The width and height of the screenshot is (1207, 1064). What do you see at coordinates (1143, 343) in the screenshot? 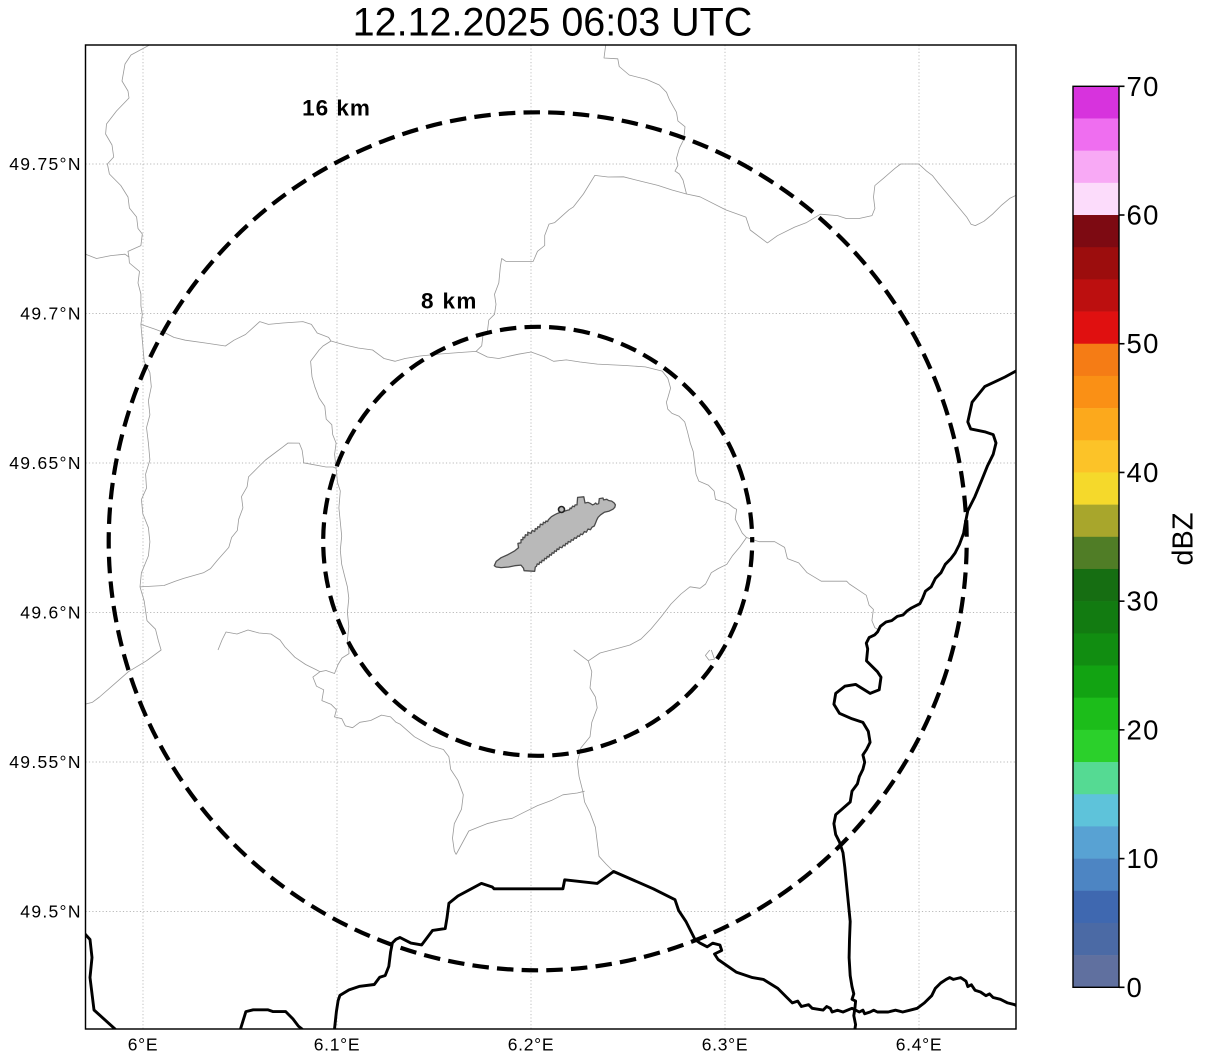
I see `svg-text: 50` at bounding box center [1143, 343].